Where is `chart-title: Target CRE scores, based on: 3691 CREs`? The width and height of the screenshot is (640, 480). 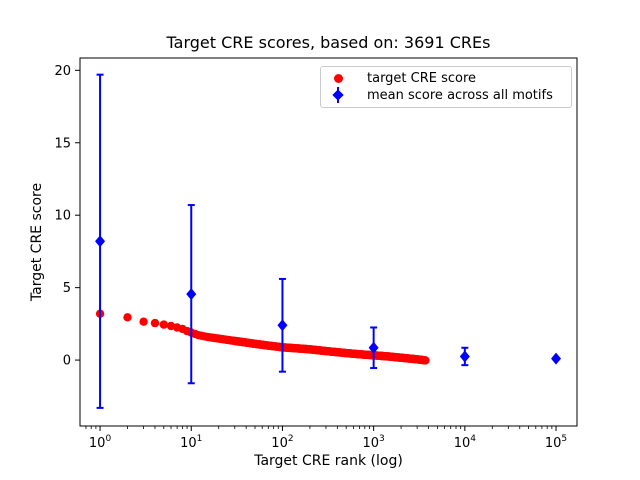 chart-title: Target CRE scores, based on: 3691 CREs is located at coordinates (328, 42).